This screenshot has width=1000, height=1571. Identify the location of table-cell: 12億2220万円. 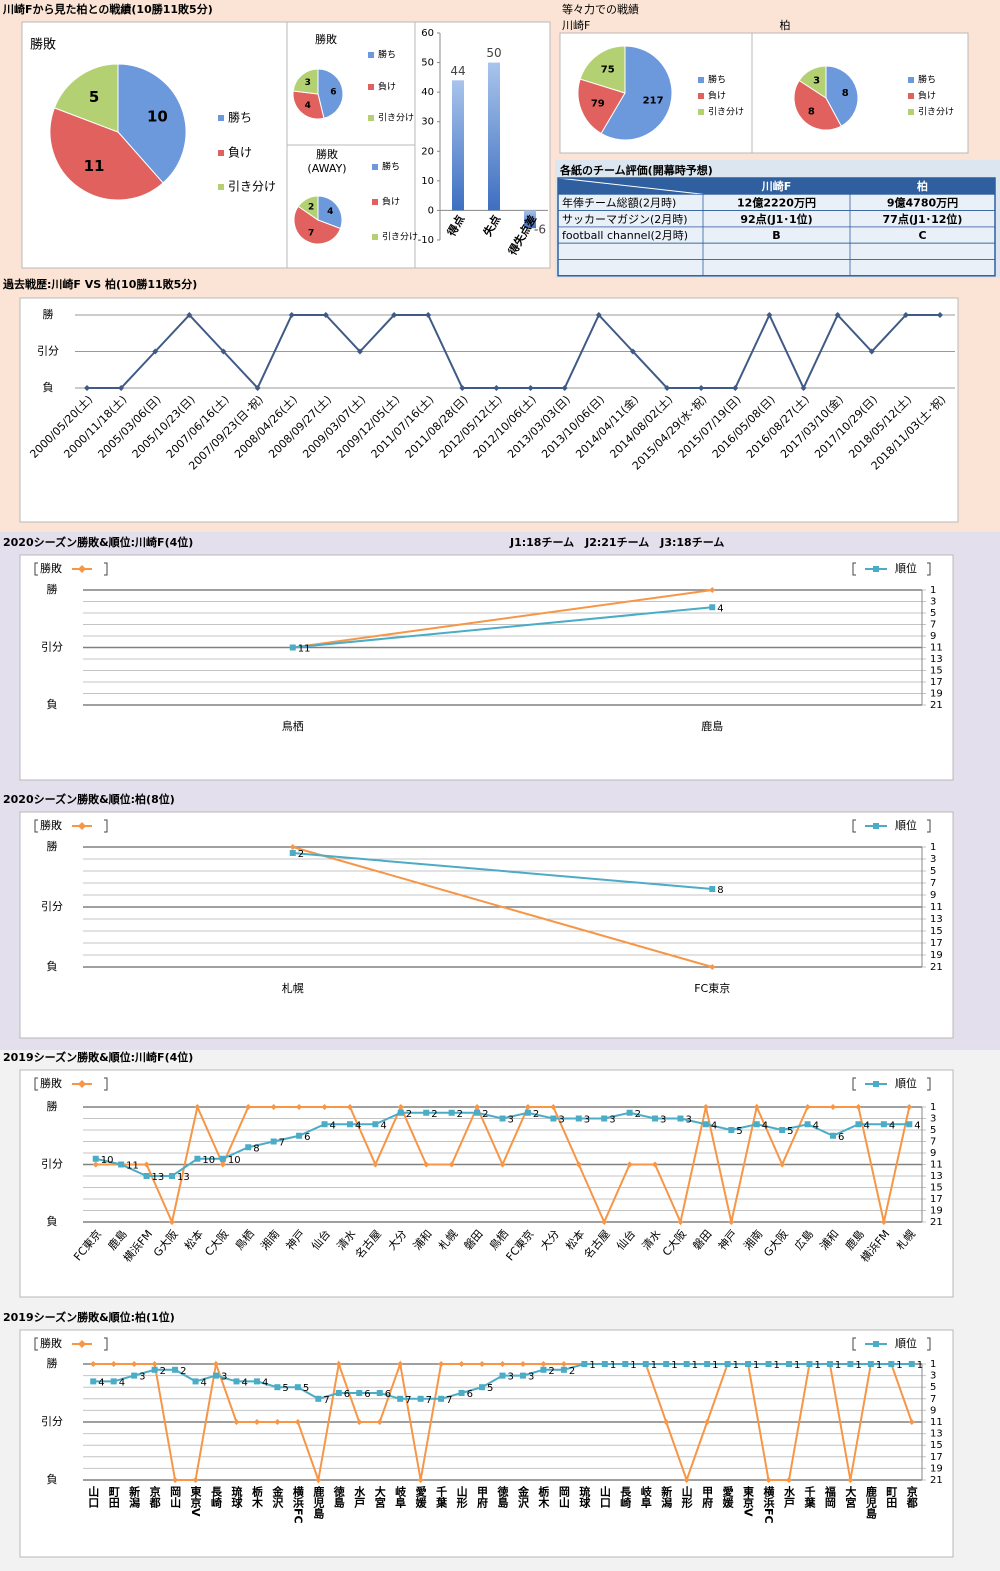
(776, 202).